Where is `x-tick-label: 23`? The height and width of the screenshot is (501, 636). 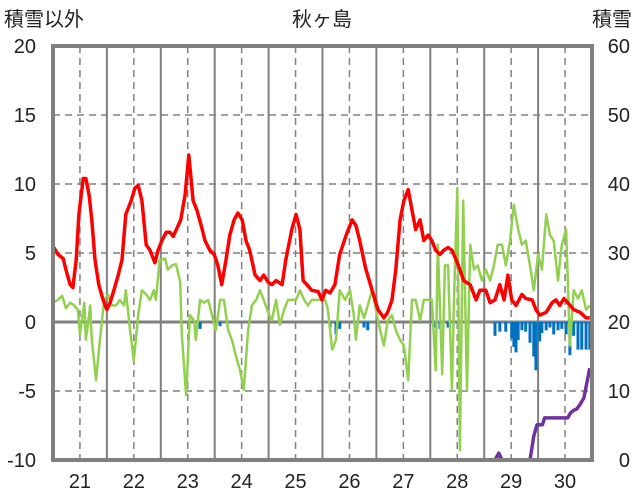
x-tick-label: 23 is located at coordinates (188, 482).